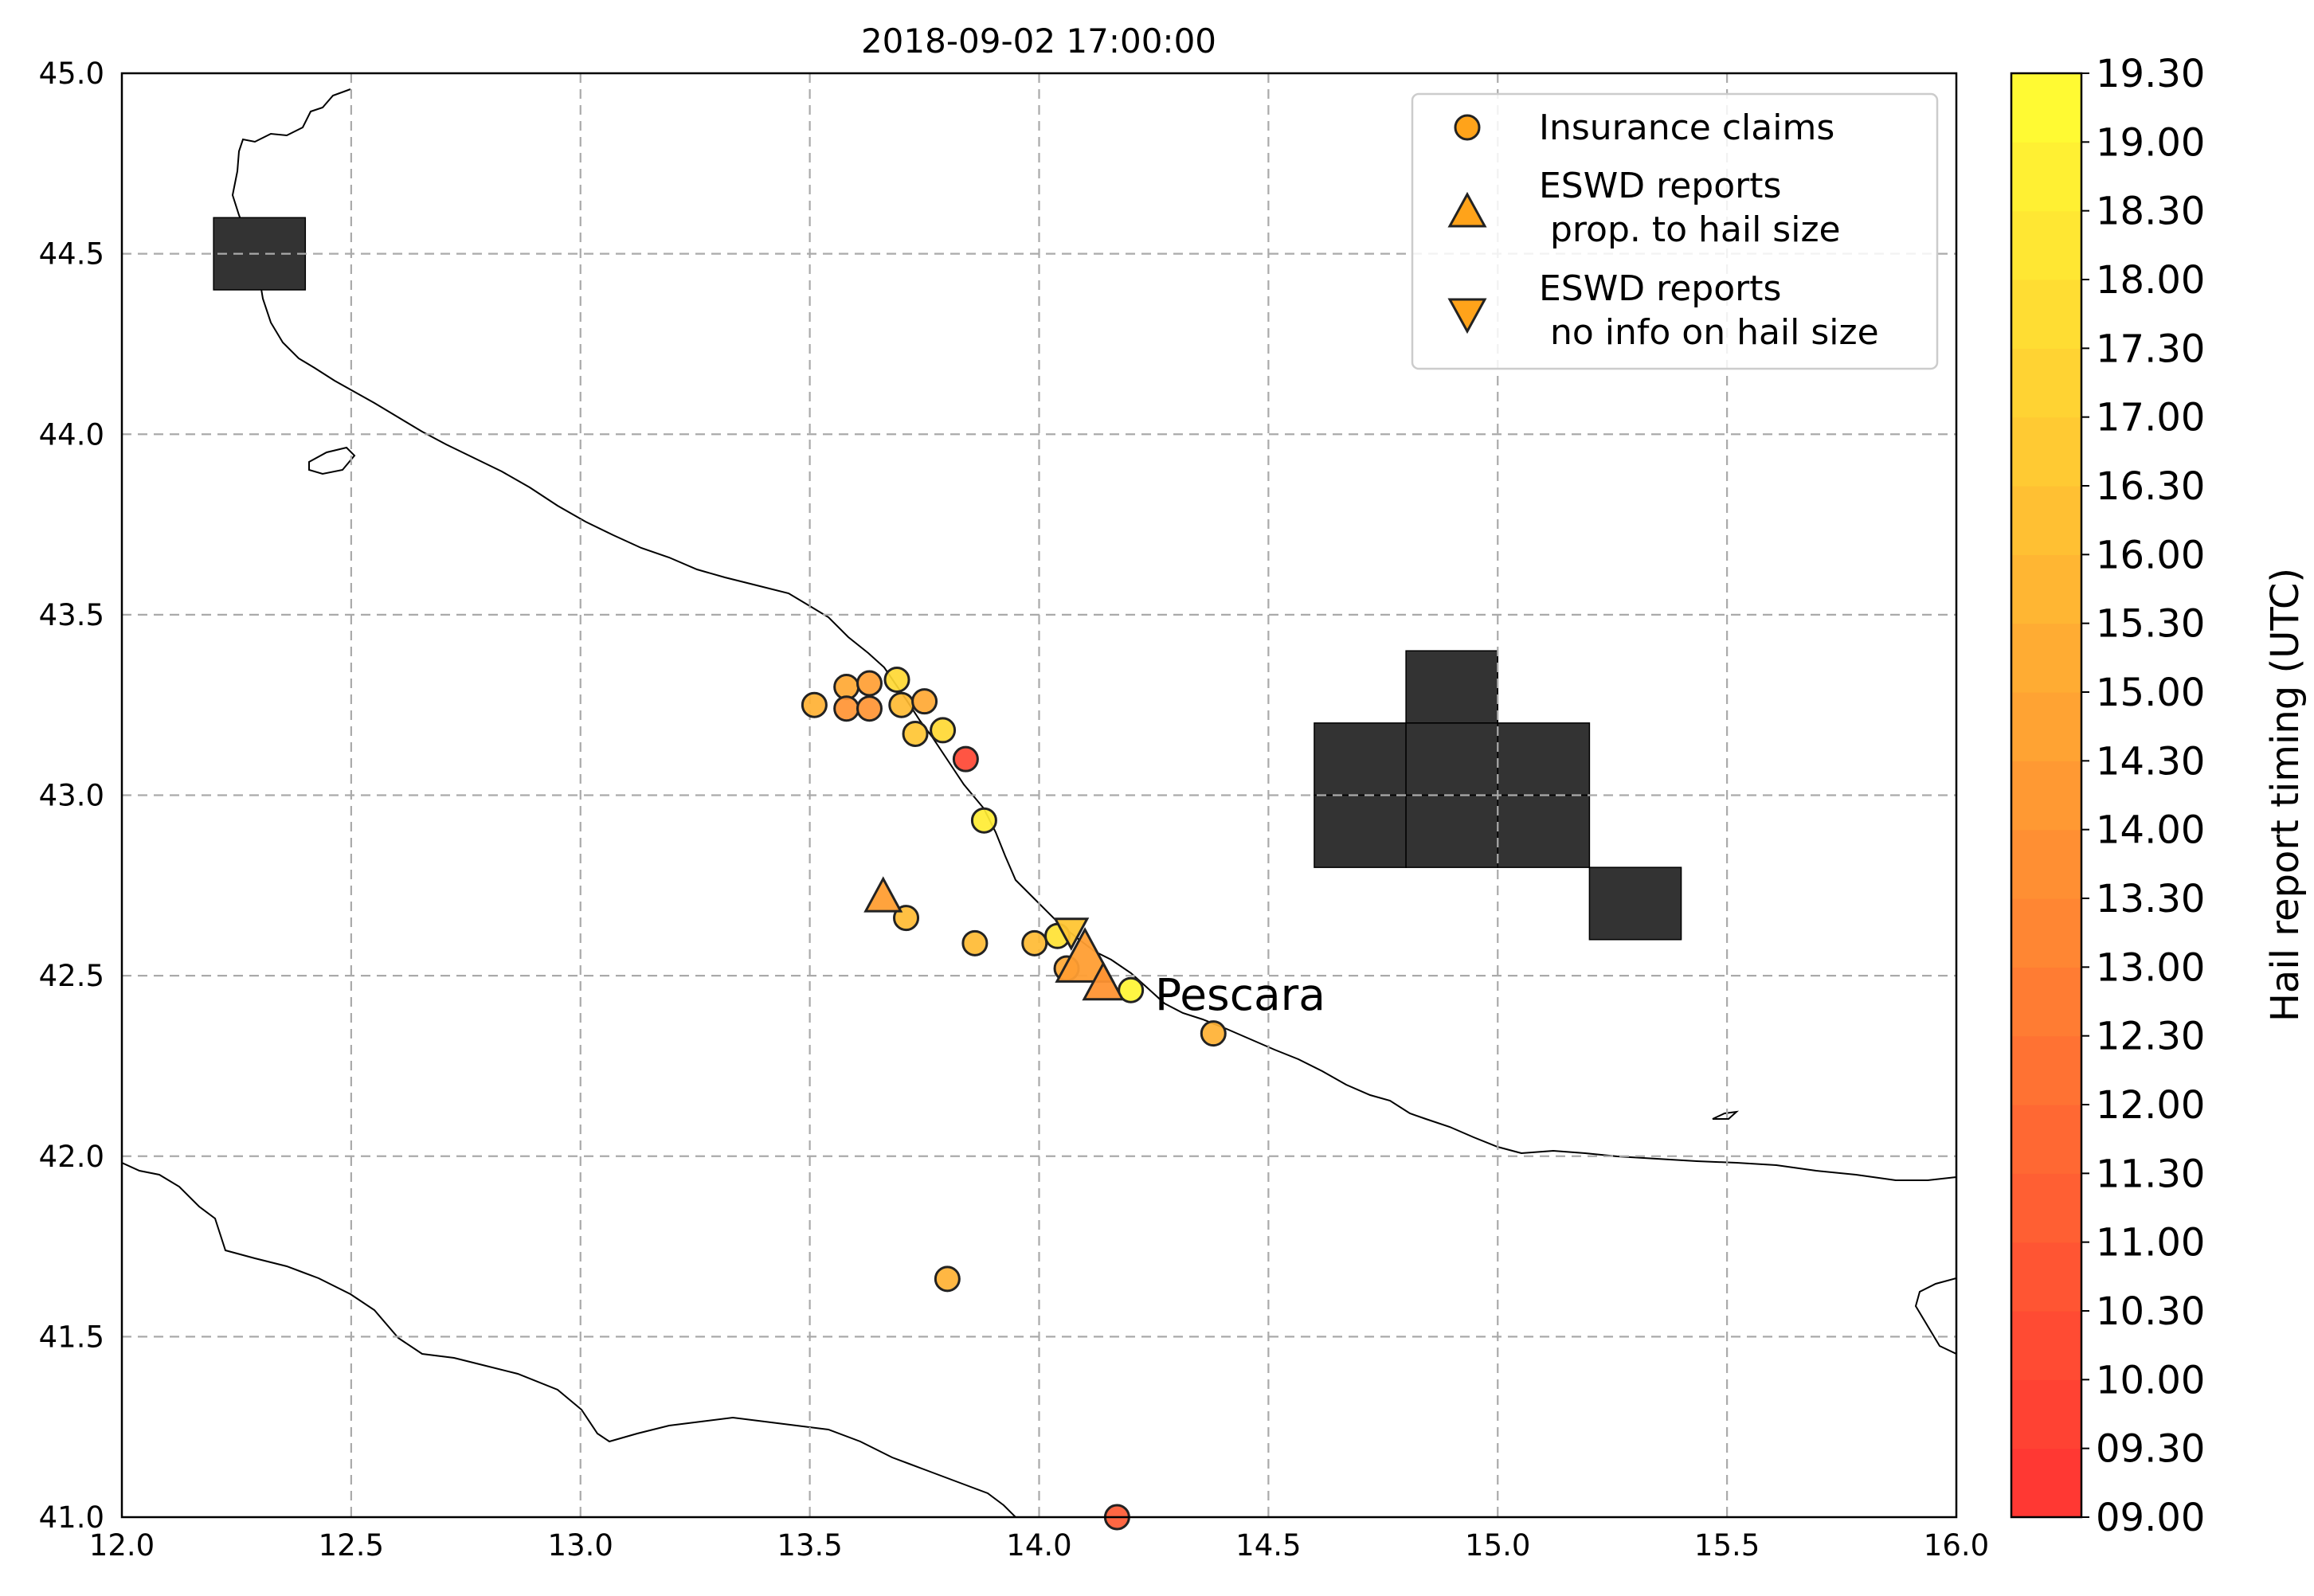  I want to click on legend-label-eswd-noinfo-1: ESWD reports, so click(1660, 288).